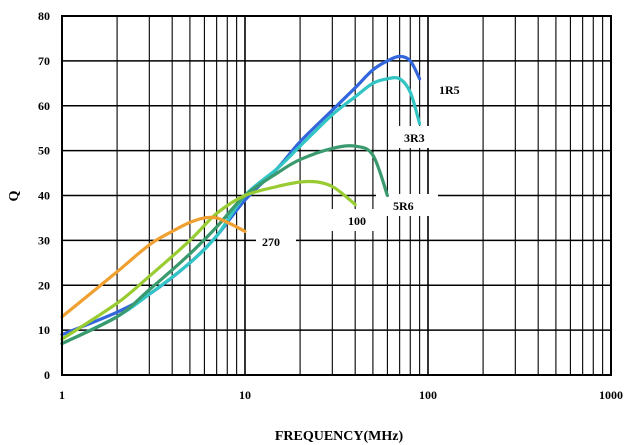 This screenshot has height=445, width=637. What do you see at coordinates (339, 436) in the screenshot?
I see `x-axis-title: FREQUENCY(MHz)` at bounding box center [339, 436].